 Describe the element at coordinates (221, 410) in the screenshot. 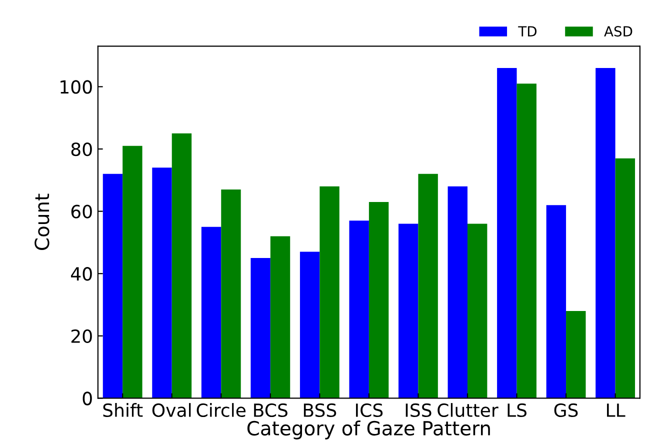

I see `x-tick-label: Circle` at that location.